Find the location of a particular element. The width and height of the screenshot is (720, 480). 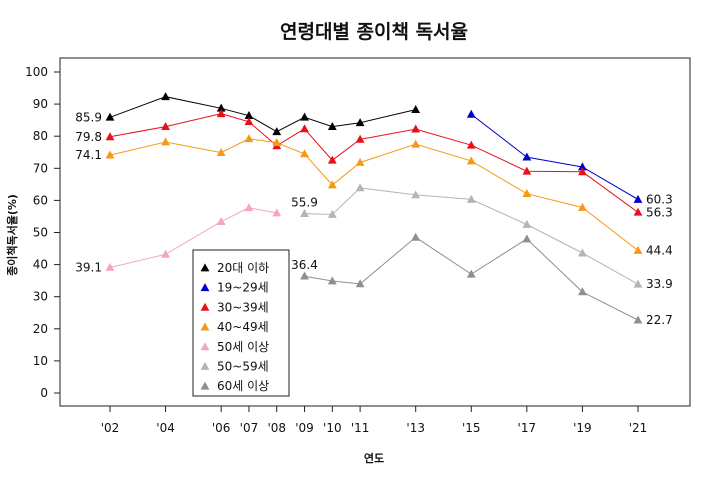

y-tick-label: 100 is located at coordinates (36, 72).